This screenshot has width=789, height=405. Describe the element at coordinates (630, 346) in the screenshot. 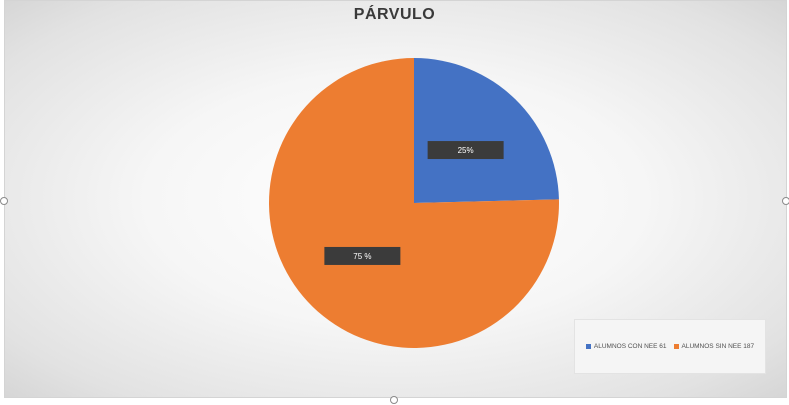

I see `legend-label: ALUMNOS CON NEE 61` at that location.